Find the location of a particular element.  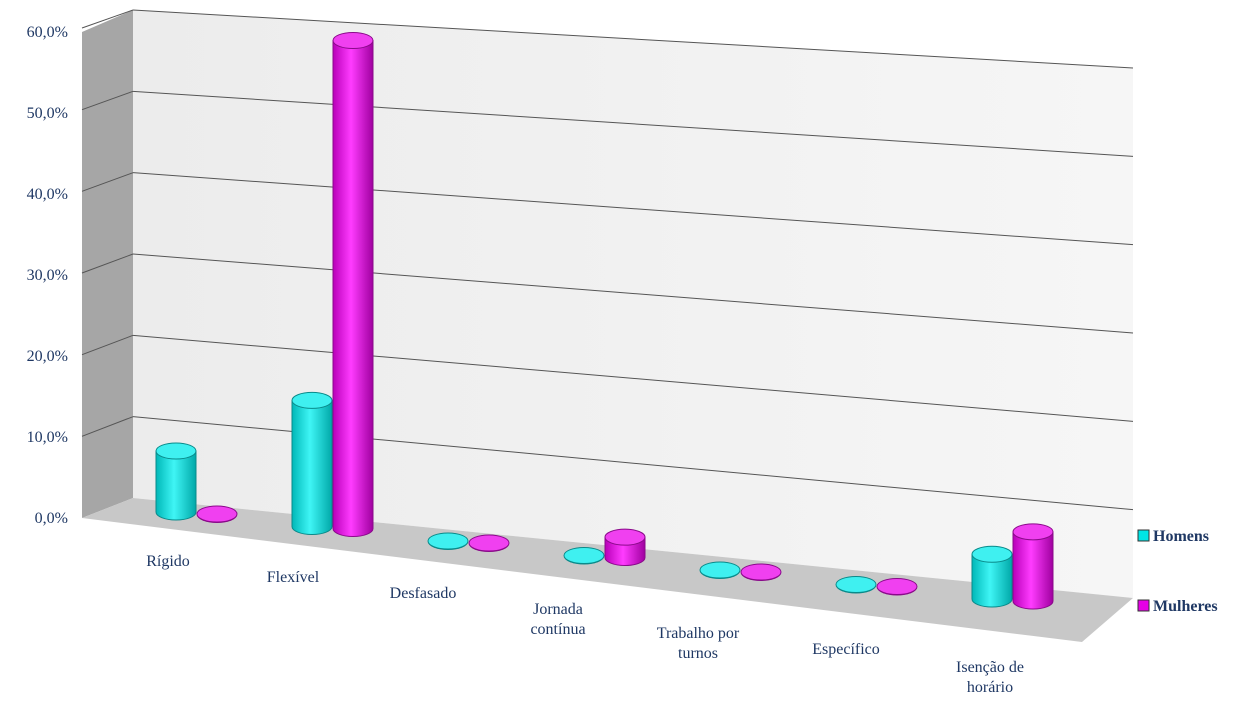

y-tick-label: 30,0% is located at coordinates (47, 275).